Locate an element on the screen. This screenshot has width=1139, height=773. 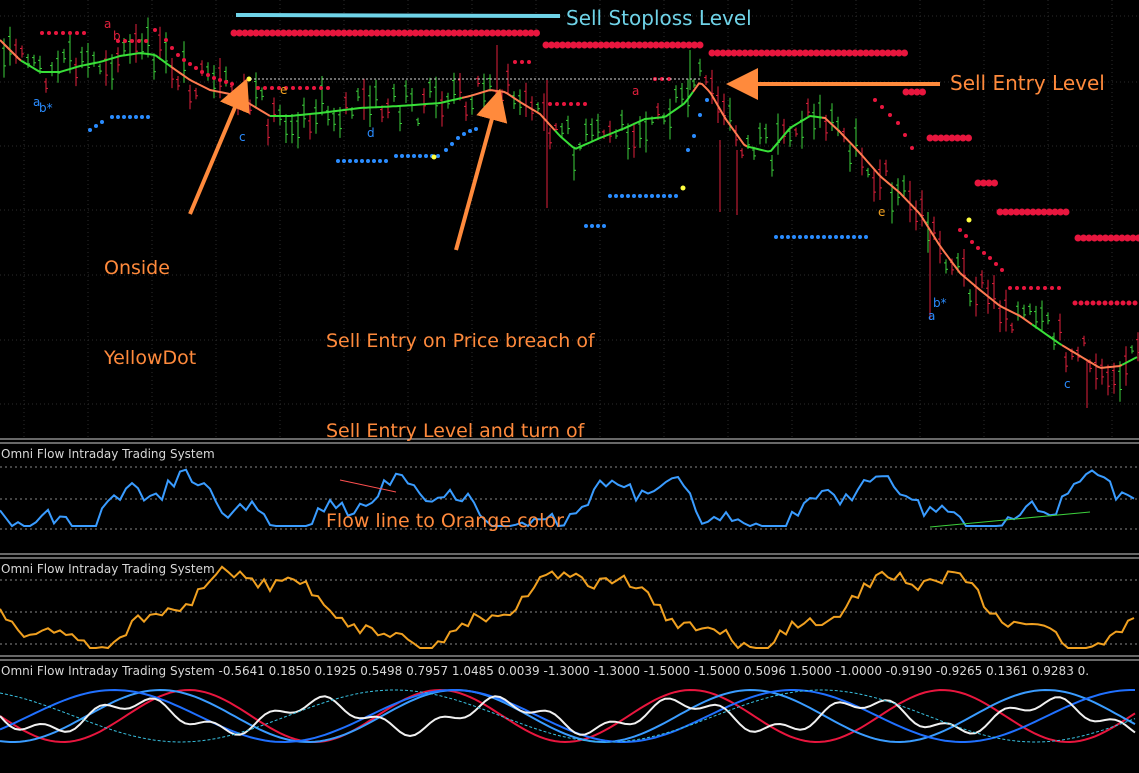
wave-label: e is located at coordinates (283, 90).